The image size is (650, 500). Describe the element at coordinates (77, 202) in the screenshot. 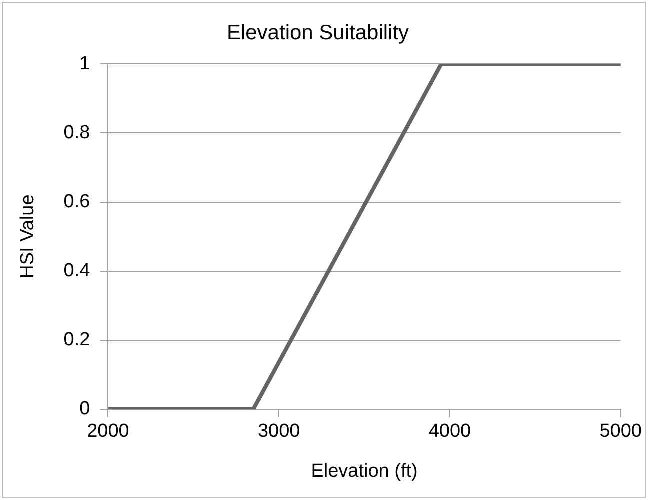

I see `y-tick-label: 0.6` at that location.